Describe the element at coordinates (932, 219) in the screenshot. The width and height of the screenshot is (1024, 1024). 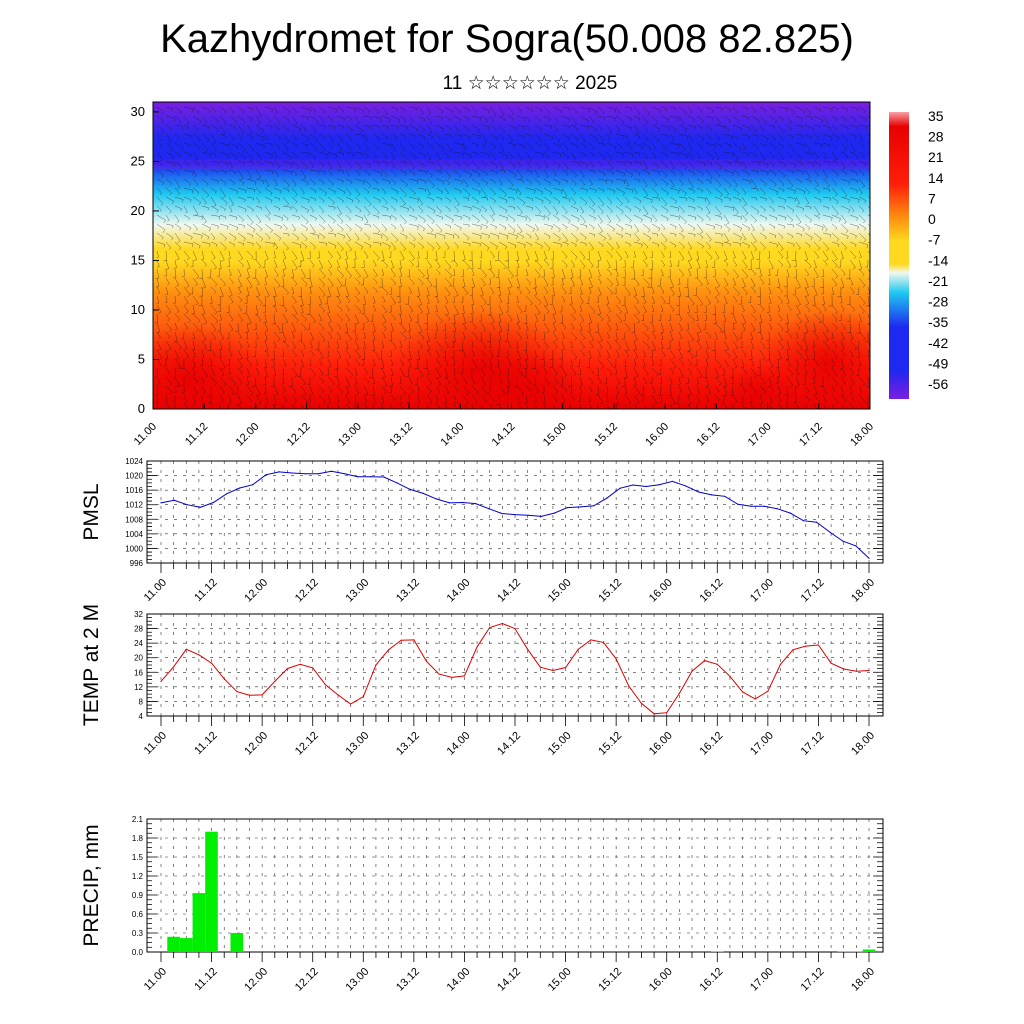
I see `colorbar-label: 0` at that location.